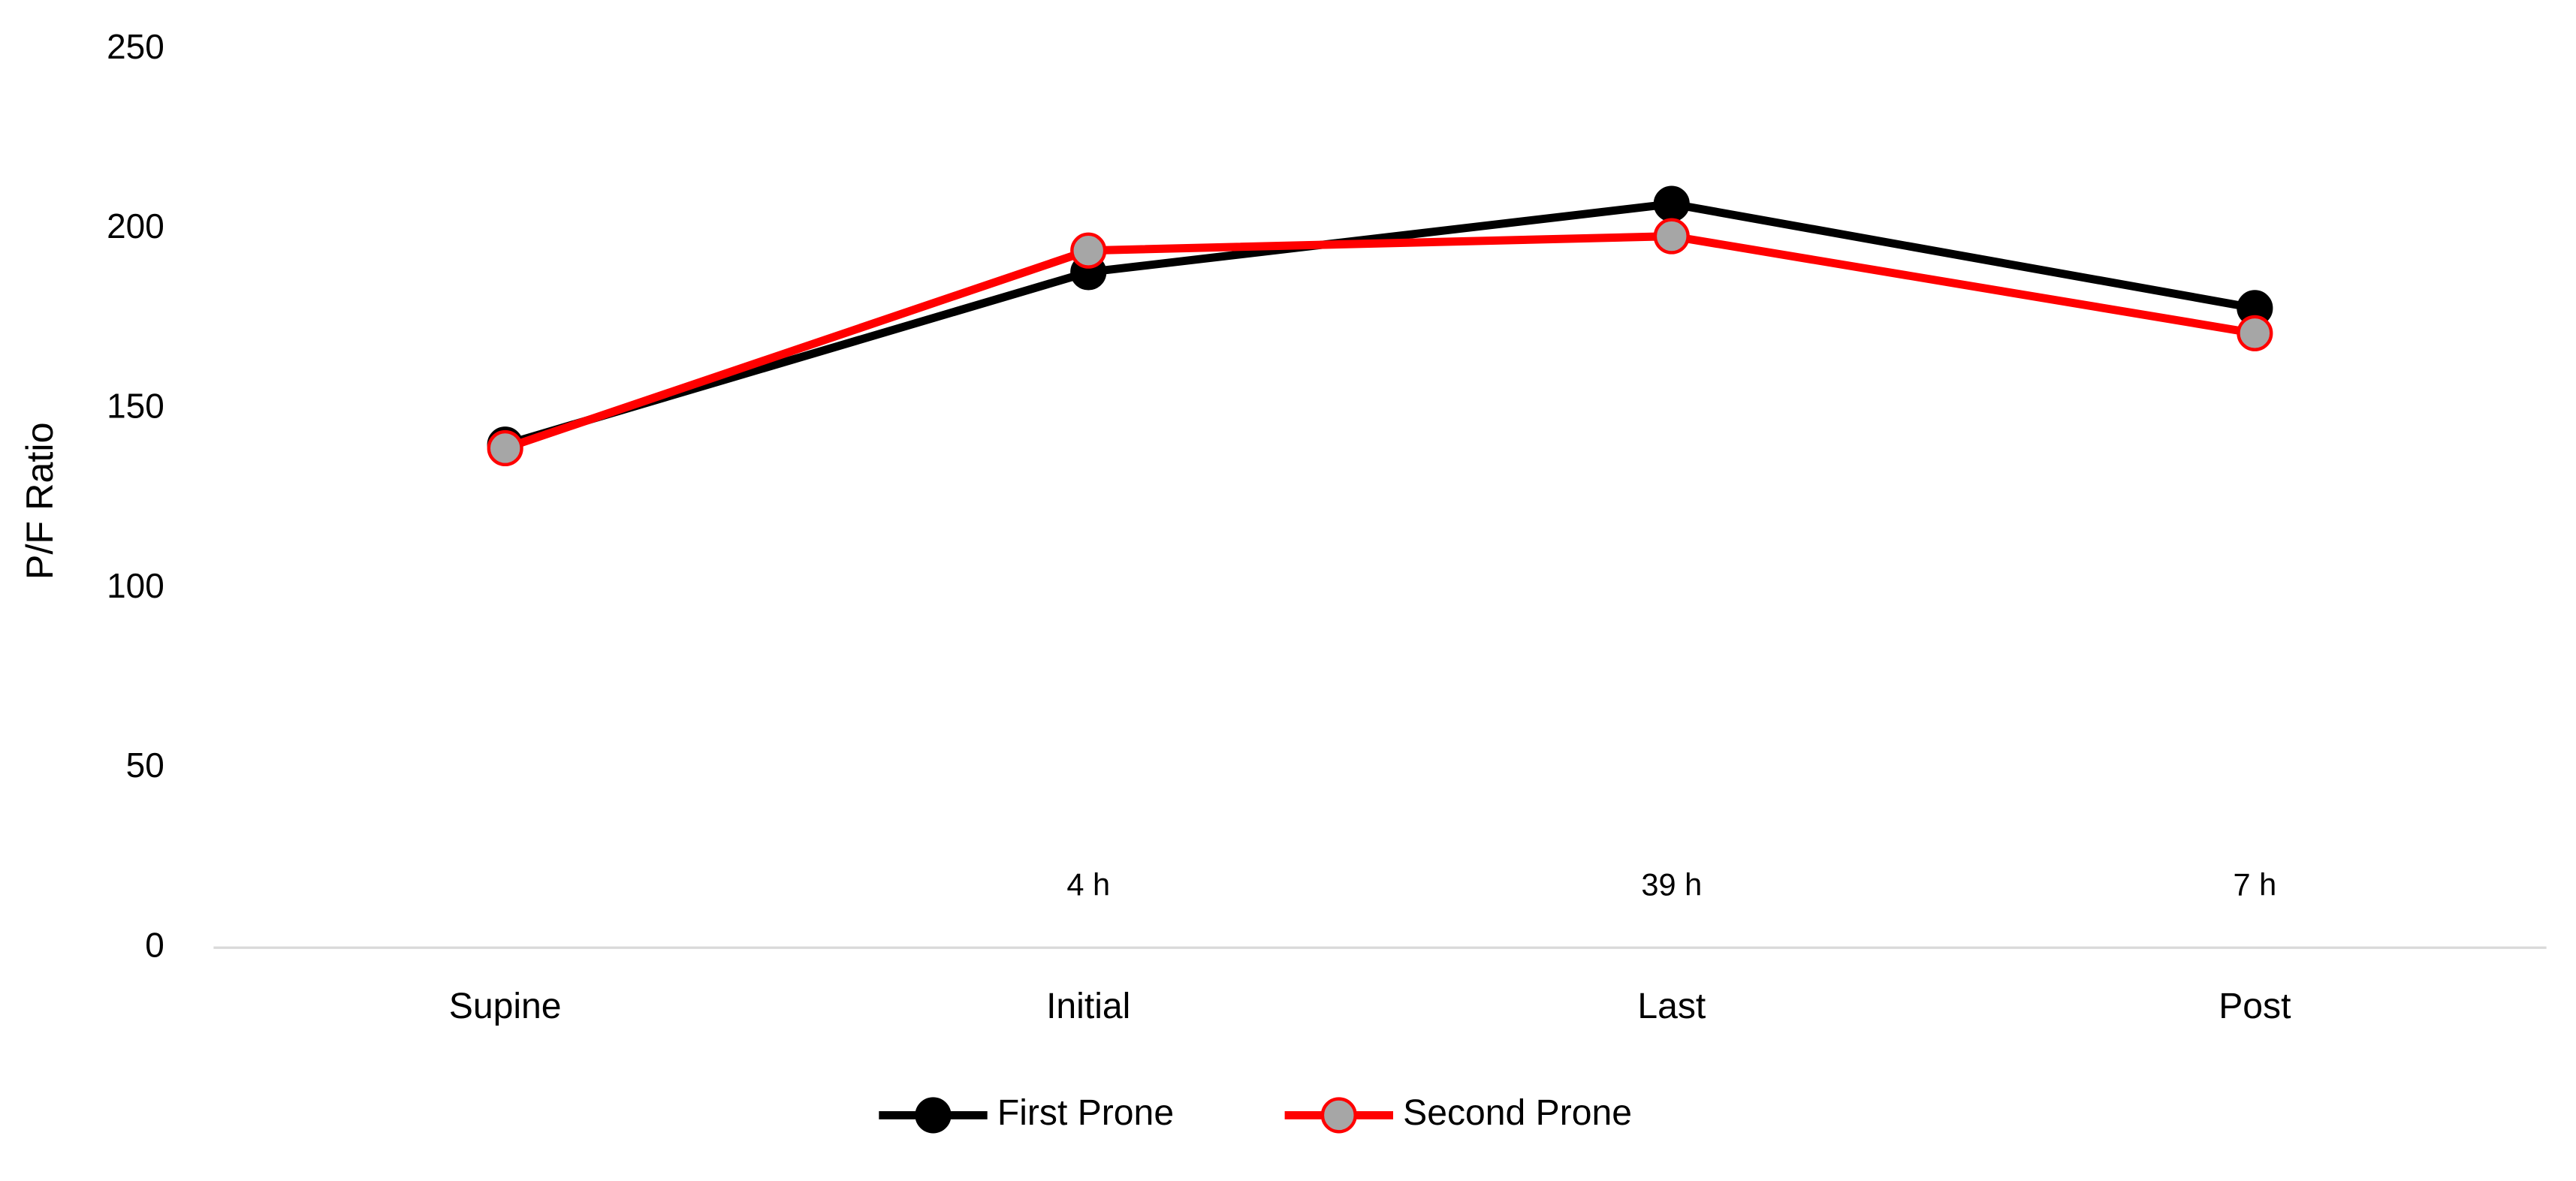  I want to click on y-tick-label: 200, so click(135, 226).